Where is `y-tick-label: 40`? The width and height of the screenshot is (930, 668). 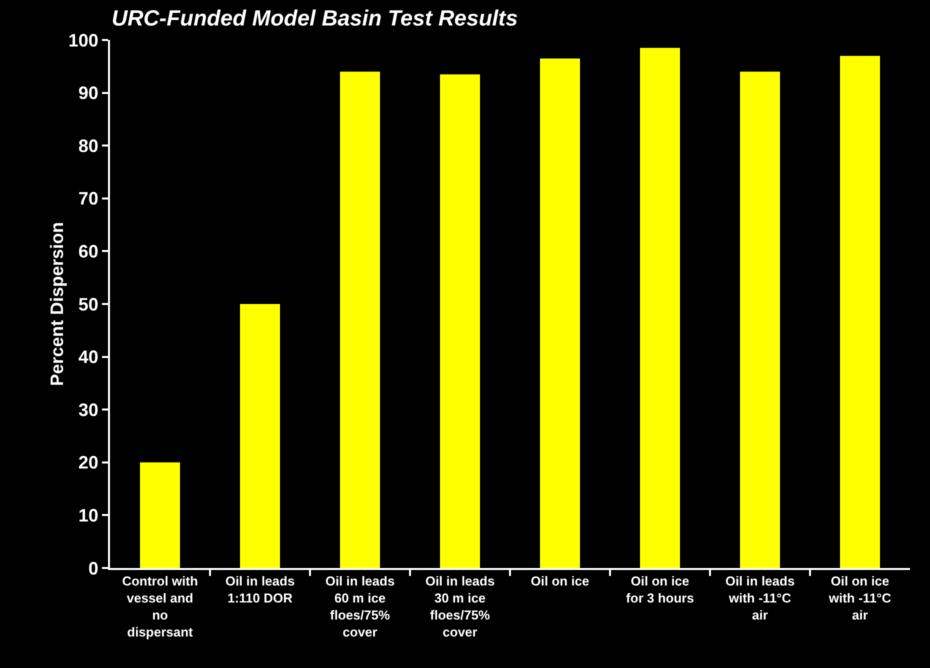 y-tick-label: 40 is located at coordinates (88, 357).